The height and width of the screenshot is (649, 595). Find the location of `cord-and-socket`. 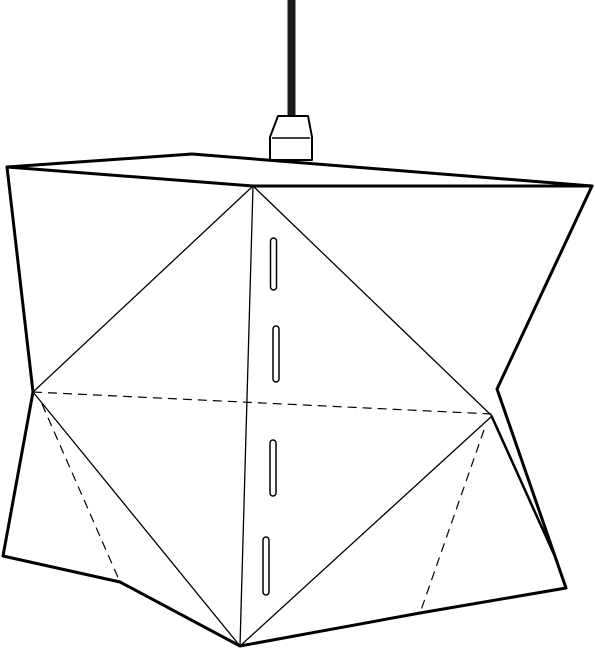

cord-and-socket is located at coordinates (291, 80).